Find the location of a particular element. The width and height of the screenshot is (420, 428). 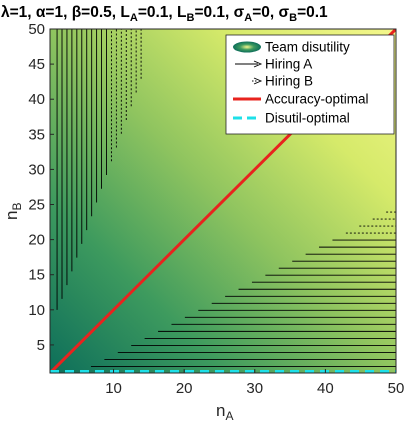

y-axis-label: nB is located at coordinates (13, 211).